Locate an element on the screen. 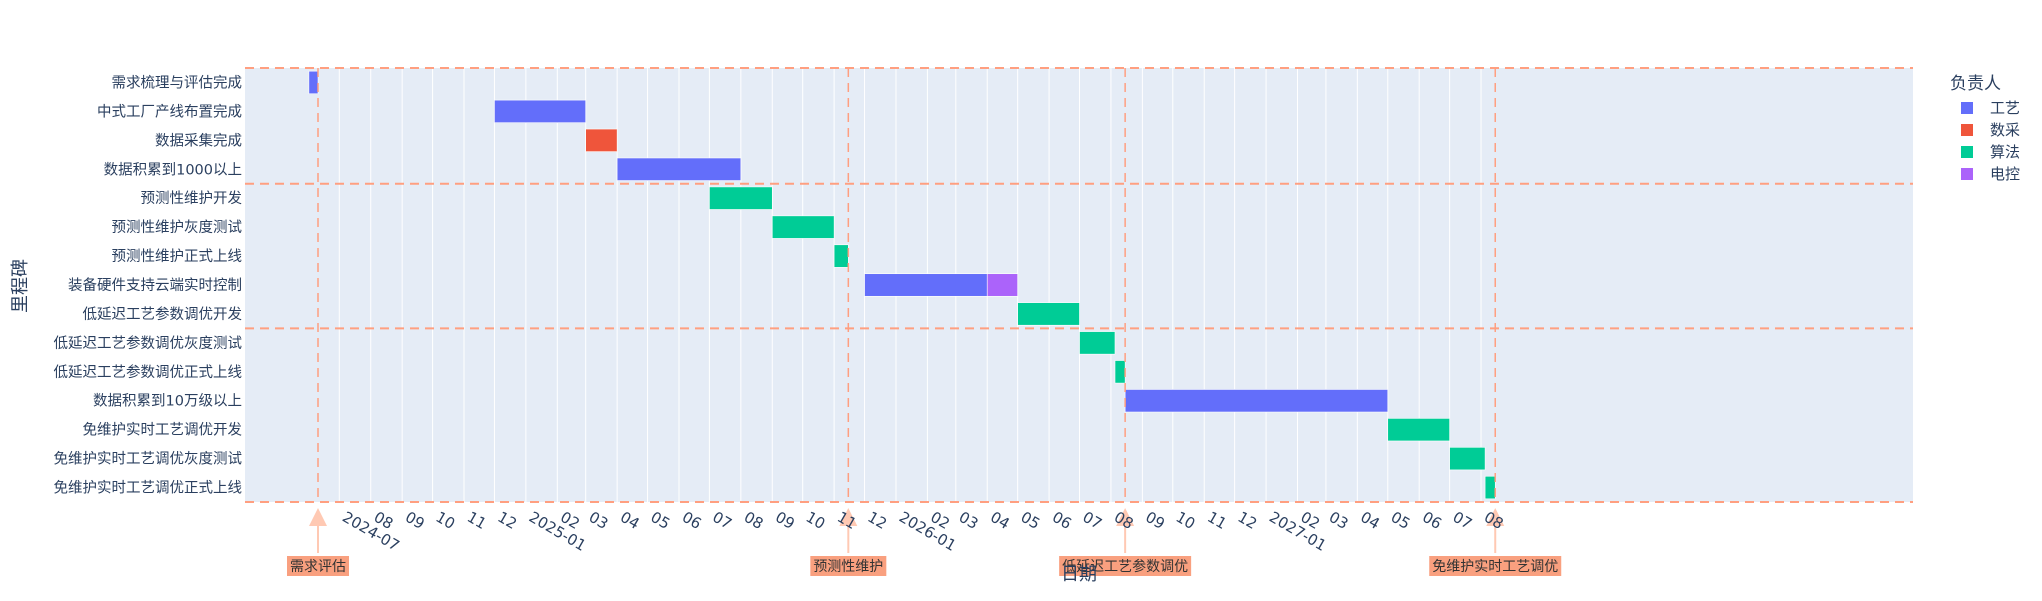  y-axis-title: 里程碑 is located at coordinates (20, 286).